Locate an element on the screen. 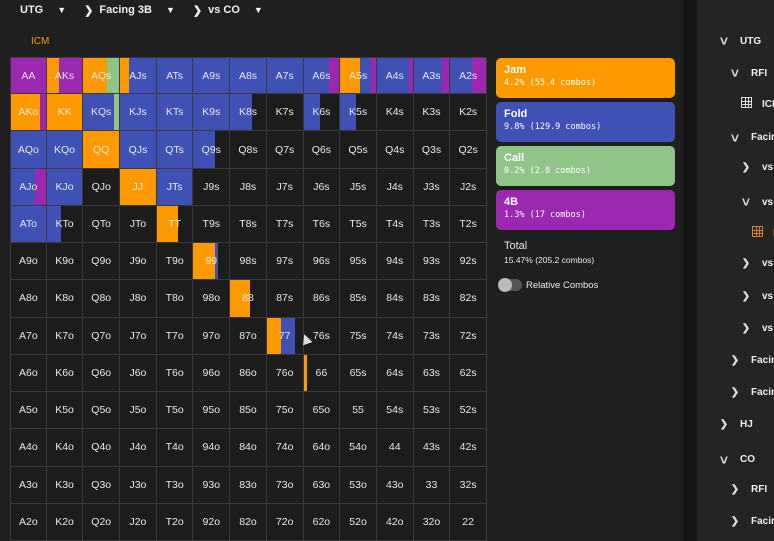  hand-cell: J2s is located at coordinates (468, 187).